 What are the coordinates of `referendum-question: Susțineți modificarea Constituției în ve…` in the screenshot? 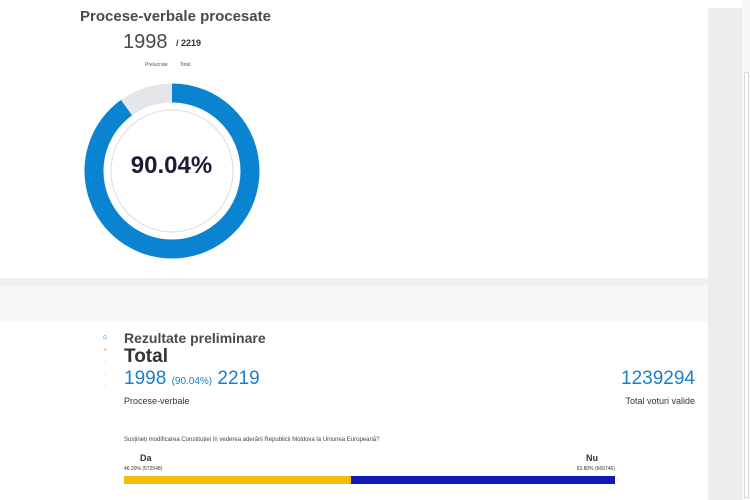 It's located at (252, 440).